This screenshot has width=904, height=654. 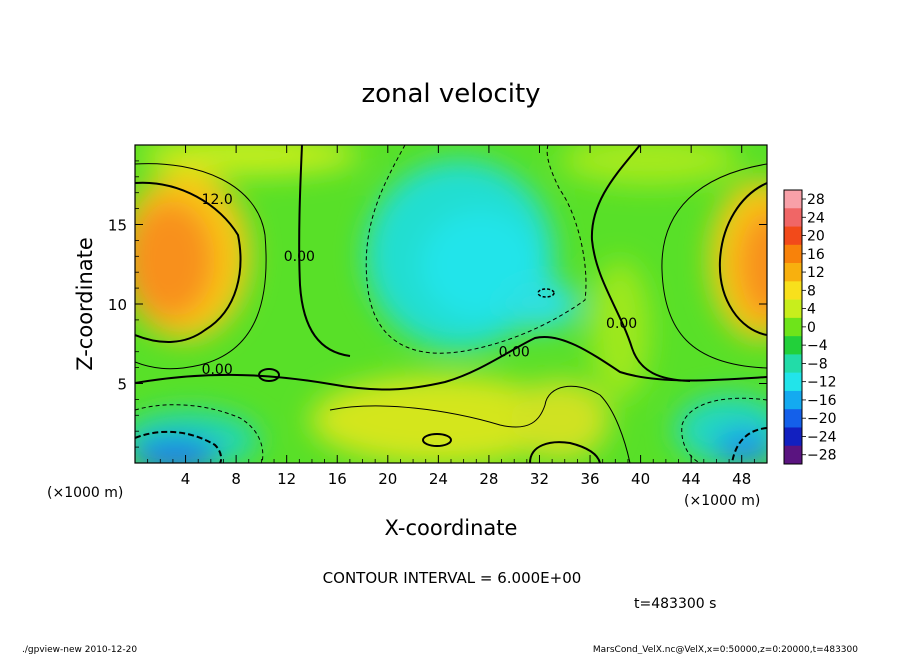 What do you see at coordinates (816, 273) in the screenshot?
I see `colorbar-label: 12` at bounding box center [816, 273].